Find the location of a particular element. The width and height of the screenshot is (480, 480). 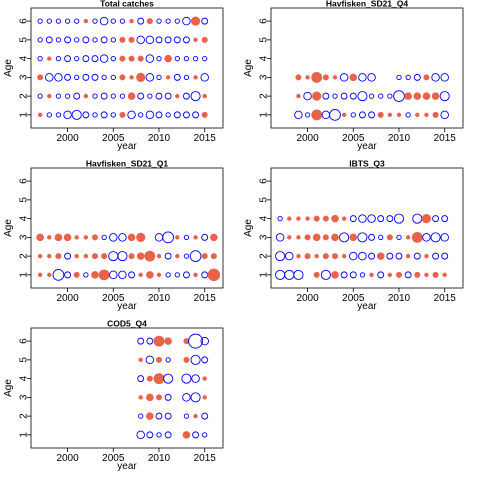

plot-frame is located at coordinates (127, 228).